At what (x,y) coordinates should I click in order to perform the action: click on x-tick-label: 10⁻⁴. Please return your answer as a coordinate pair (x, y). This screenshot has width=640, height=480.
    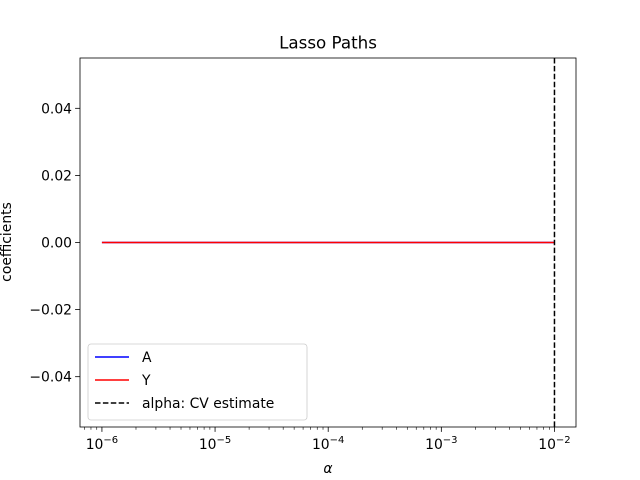
    Looking at the image, I should click on (328, 444).